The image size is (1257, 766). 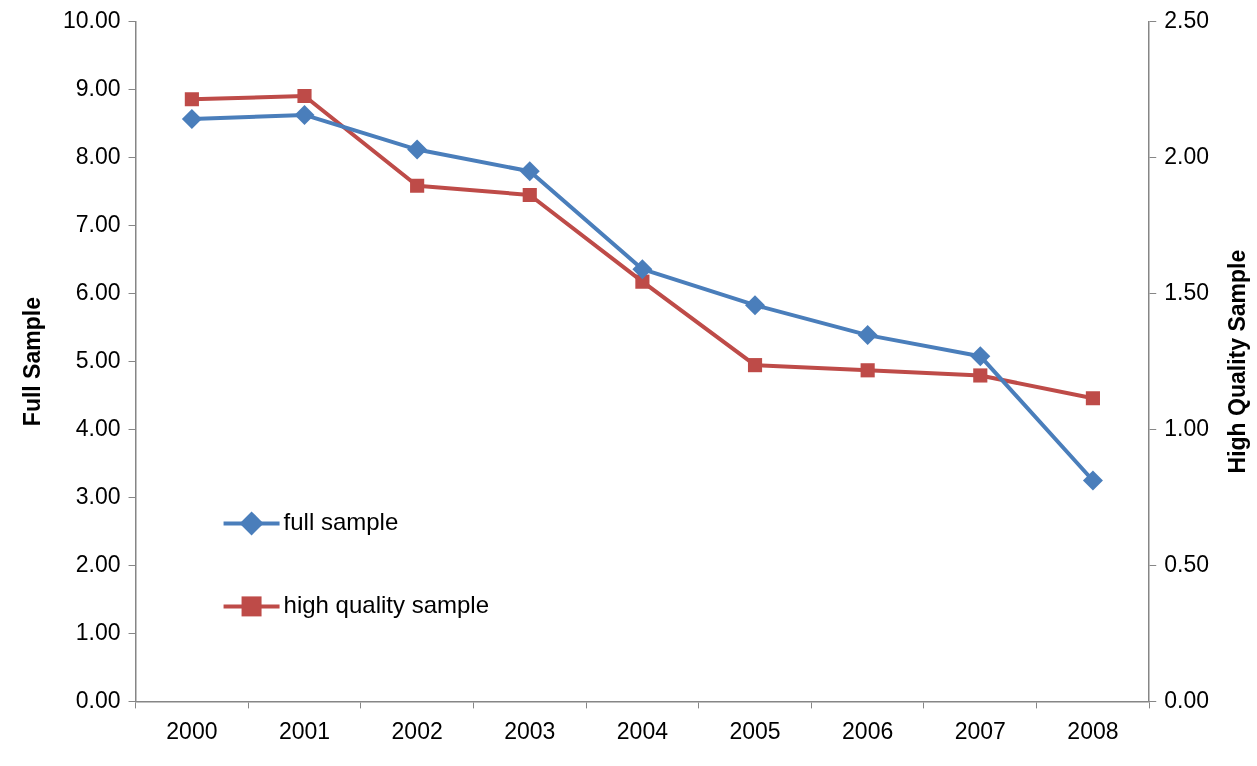 What do you see at coordinates (98, 88) in the screenshot?
I see `y-tick-label: 9.00` at bounding box center [98, 88].